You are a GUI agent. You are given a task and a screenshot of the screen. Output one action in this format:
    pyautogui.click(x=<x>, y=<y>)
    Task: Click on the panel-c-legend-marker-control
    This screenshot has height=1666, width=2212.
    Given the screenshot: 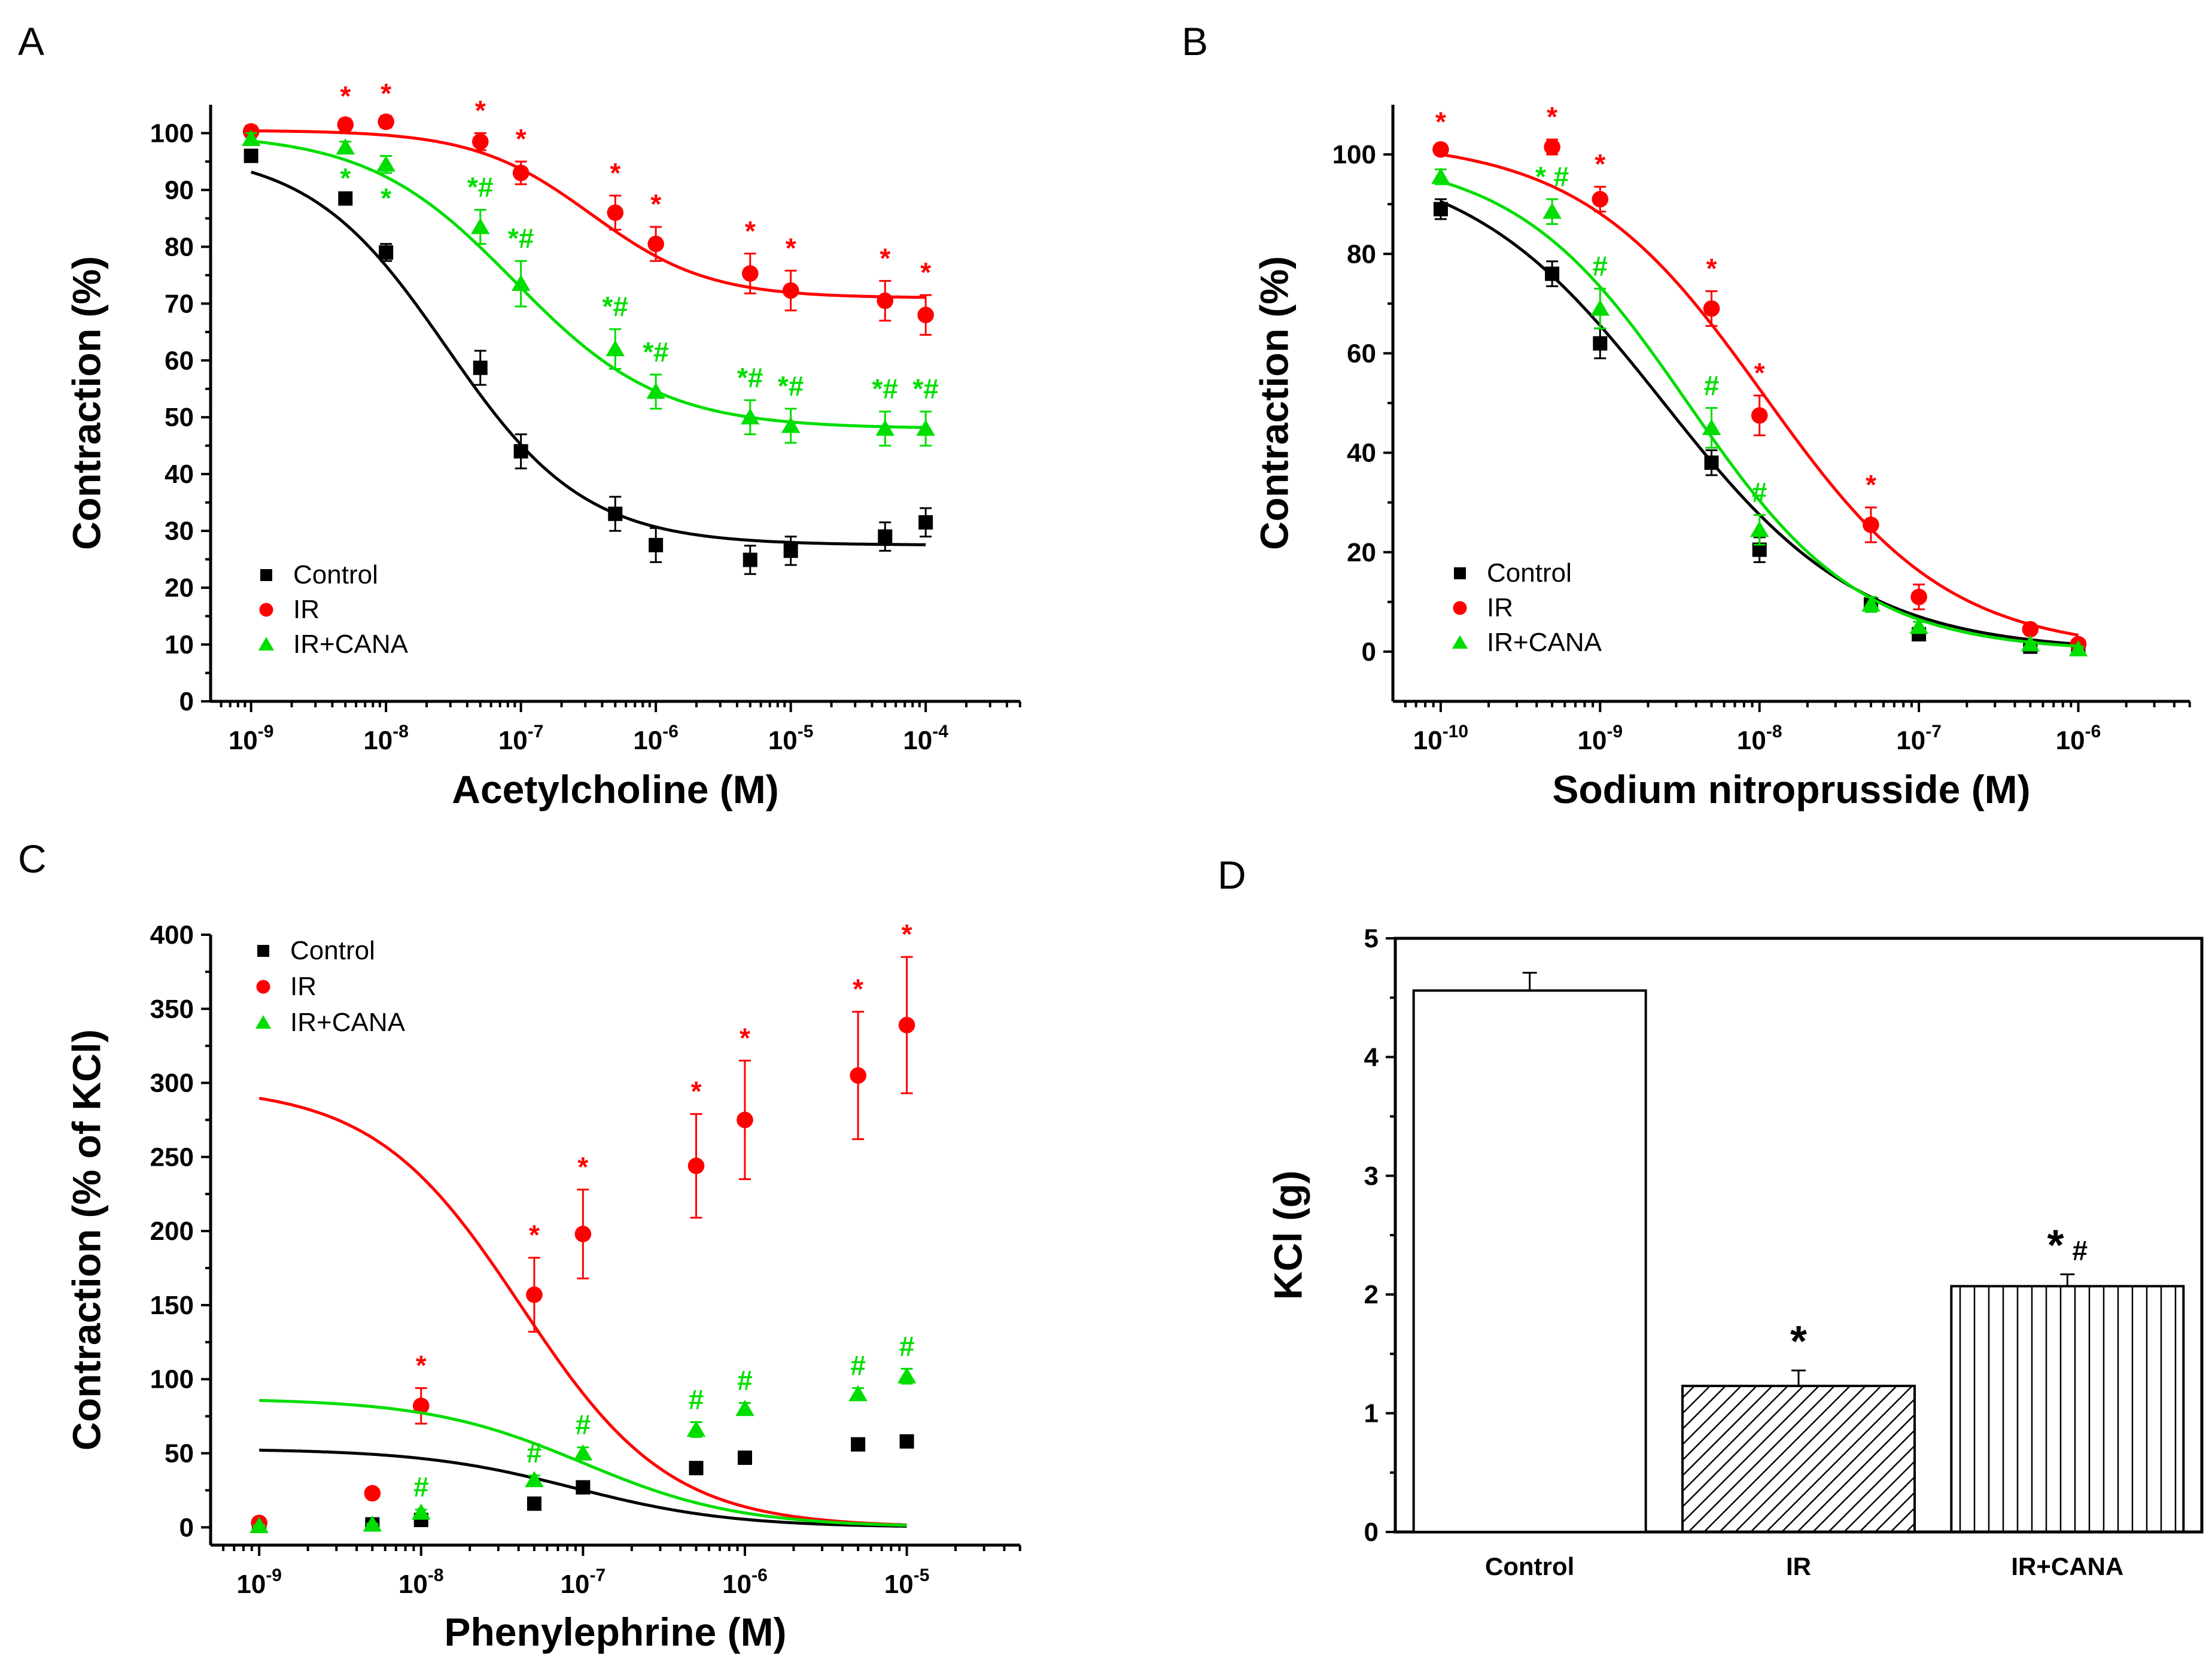 What is the action you would take?
    pyautogui.click(x=263, y=951)
    